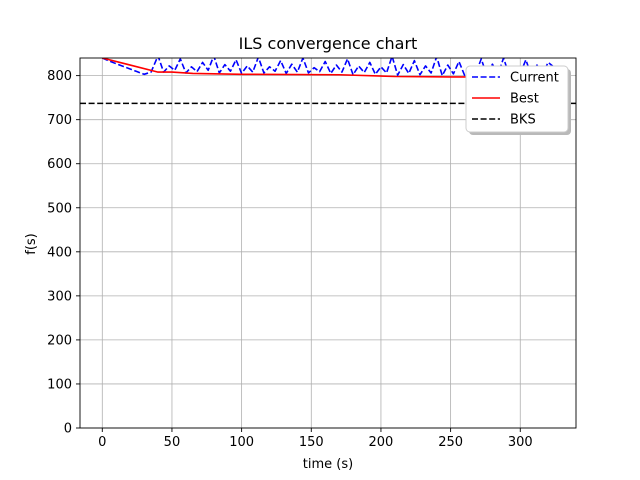 This screenshot has height=480, width=640. Describe the element at coordinates (59, 384) in the screenshot. I see `y-tick-label: 100` at that location.